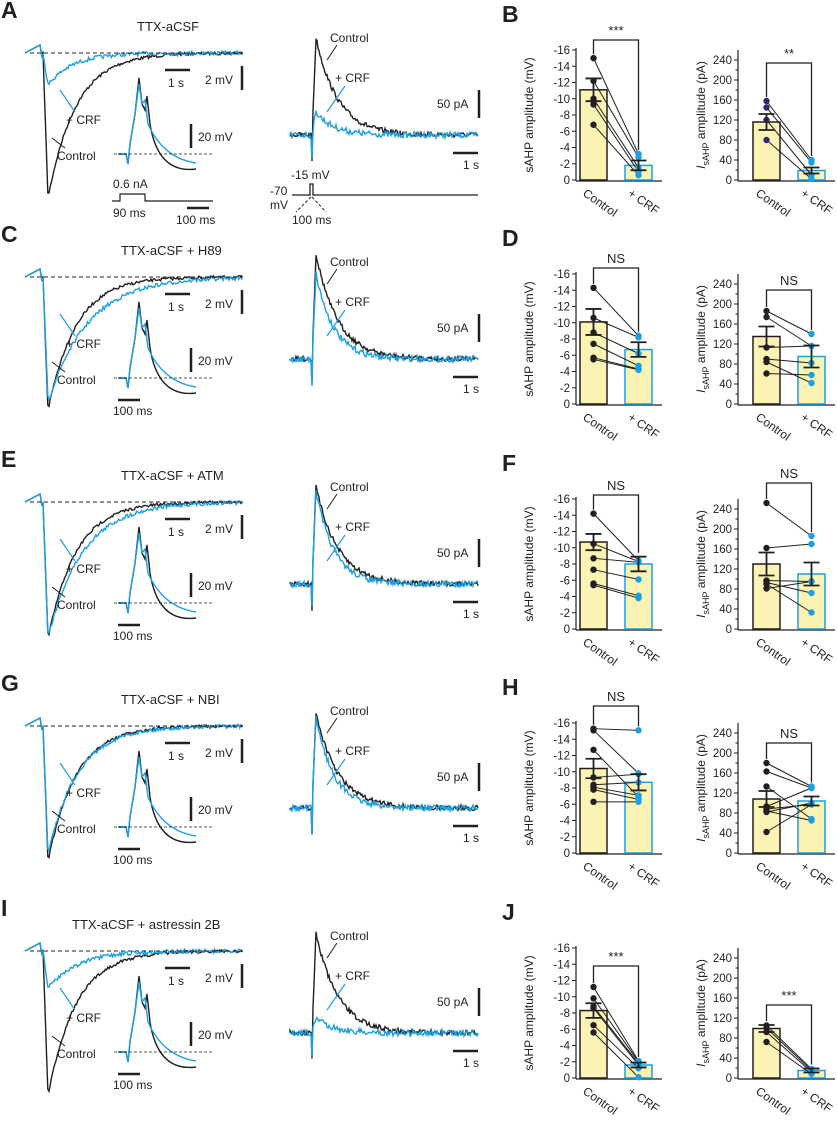 This screenshot has width=837, height=1122. I want to click on y-tick-label: -16, so click(561, 51).